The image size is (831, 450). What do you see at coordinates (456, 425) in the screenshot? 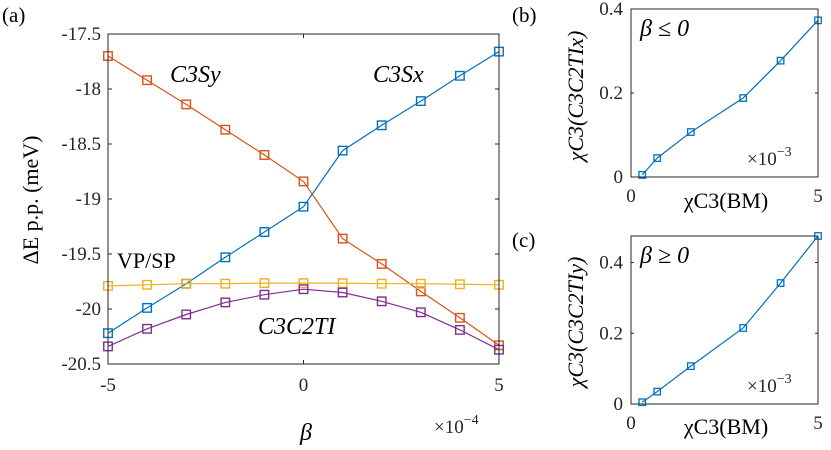
I see `panel-a-exponent: ×10⁻⁴` at bounding box center [456, 425].